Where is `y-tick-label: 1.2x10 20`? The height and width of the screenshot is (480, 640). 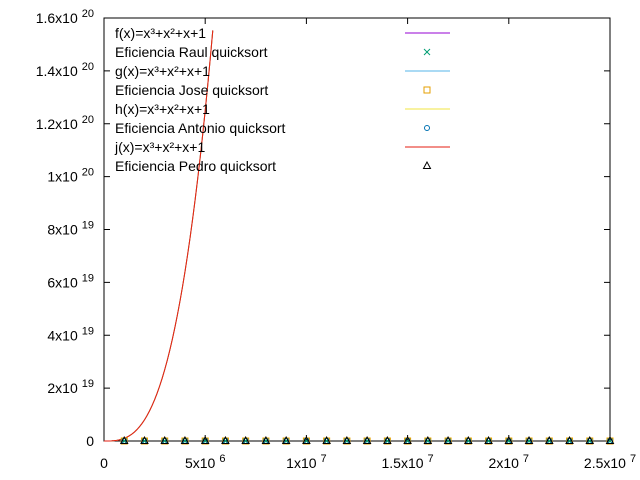 y-tick-label: 1.2x10 20 is located at coordinates (65, 123).